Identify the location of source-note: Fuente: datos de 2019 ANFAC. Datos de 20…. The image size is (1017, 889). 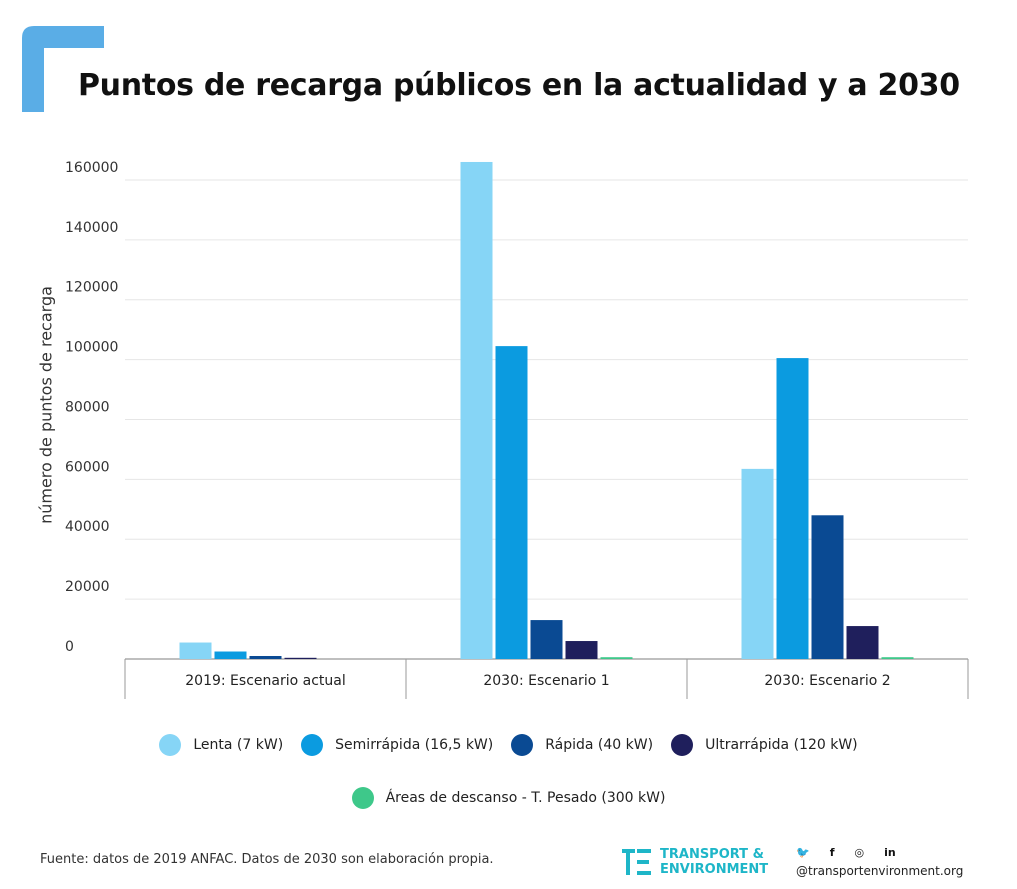
(267, 859).